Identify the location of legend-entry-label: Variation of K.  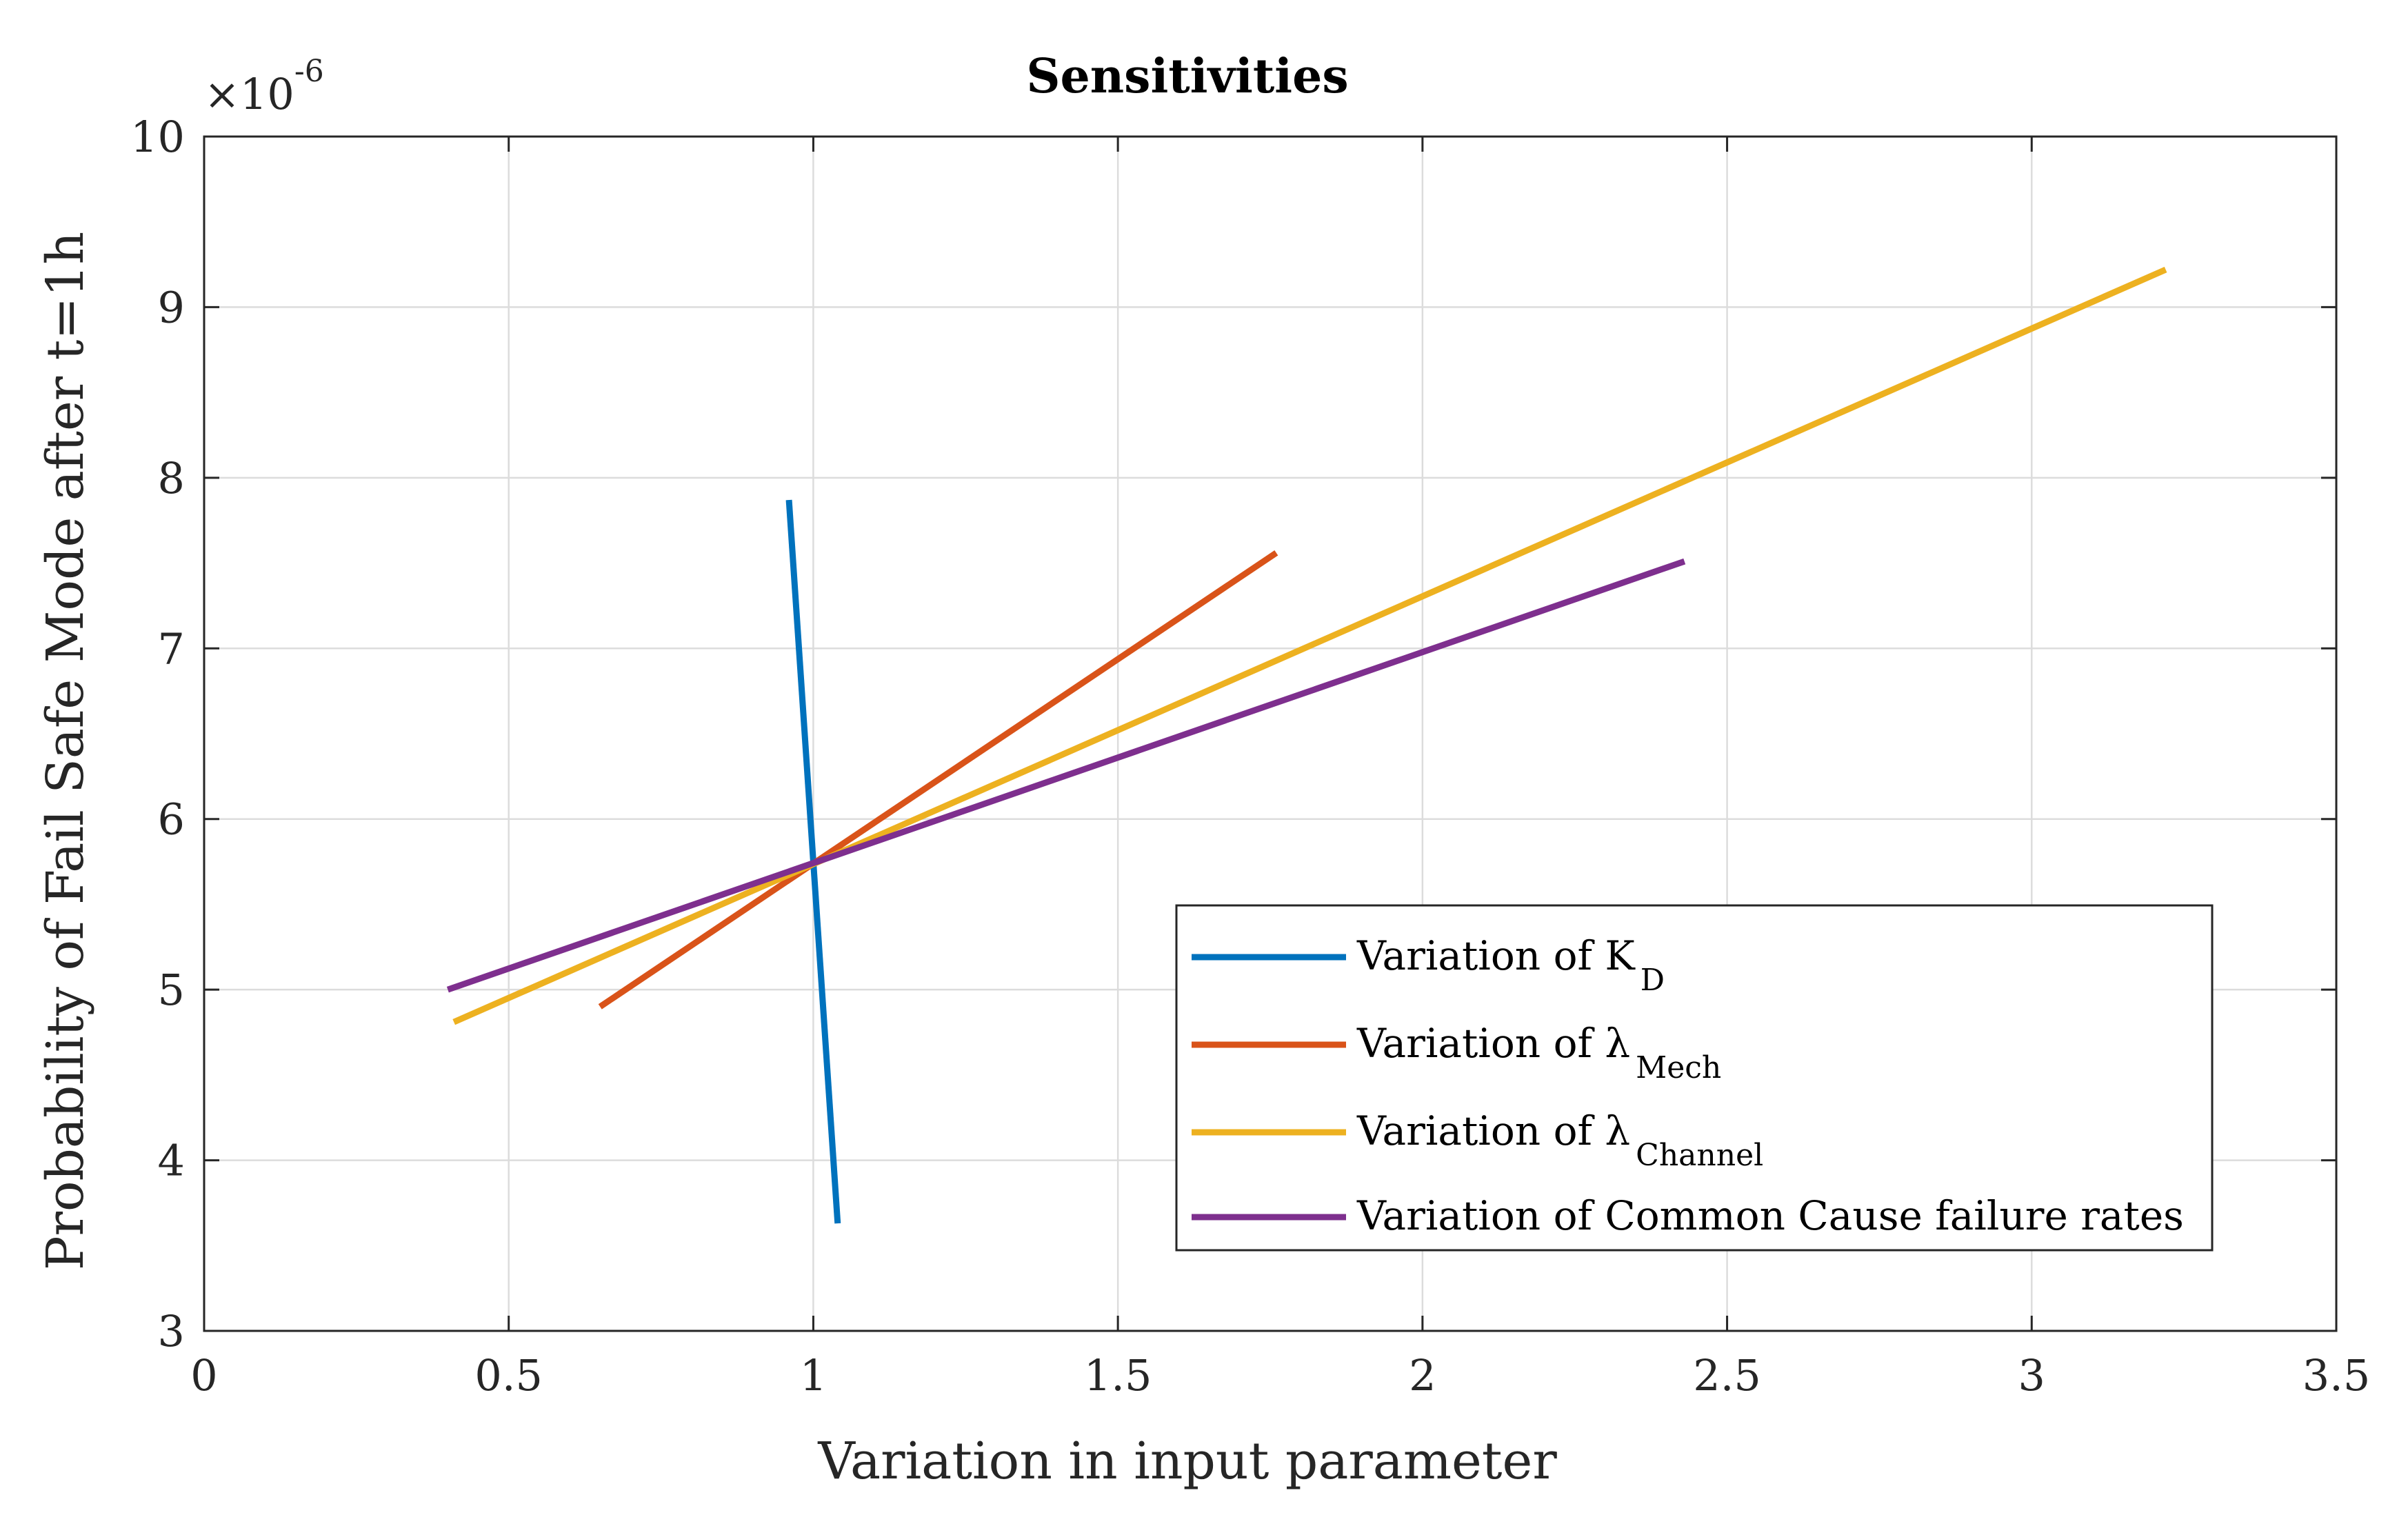
(1496, 955).